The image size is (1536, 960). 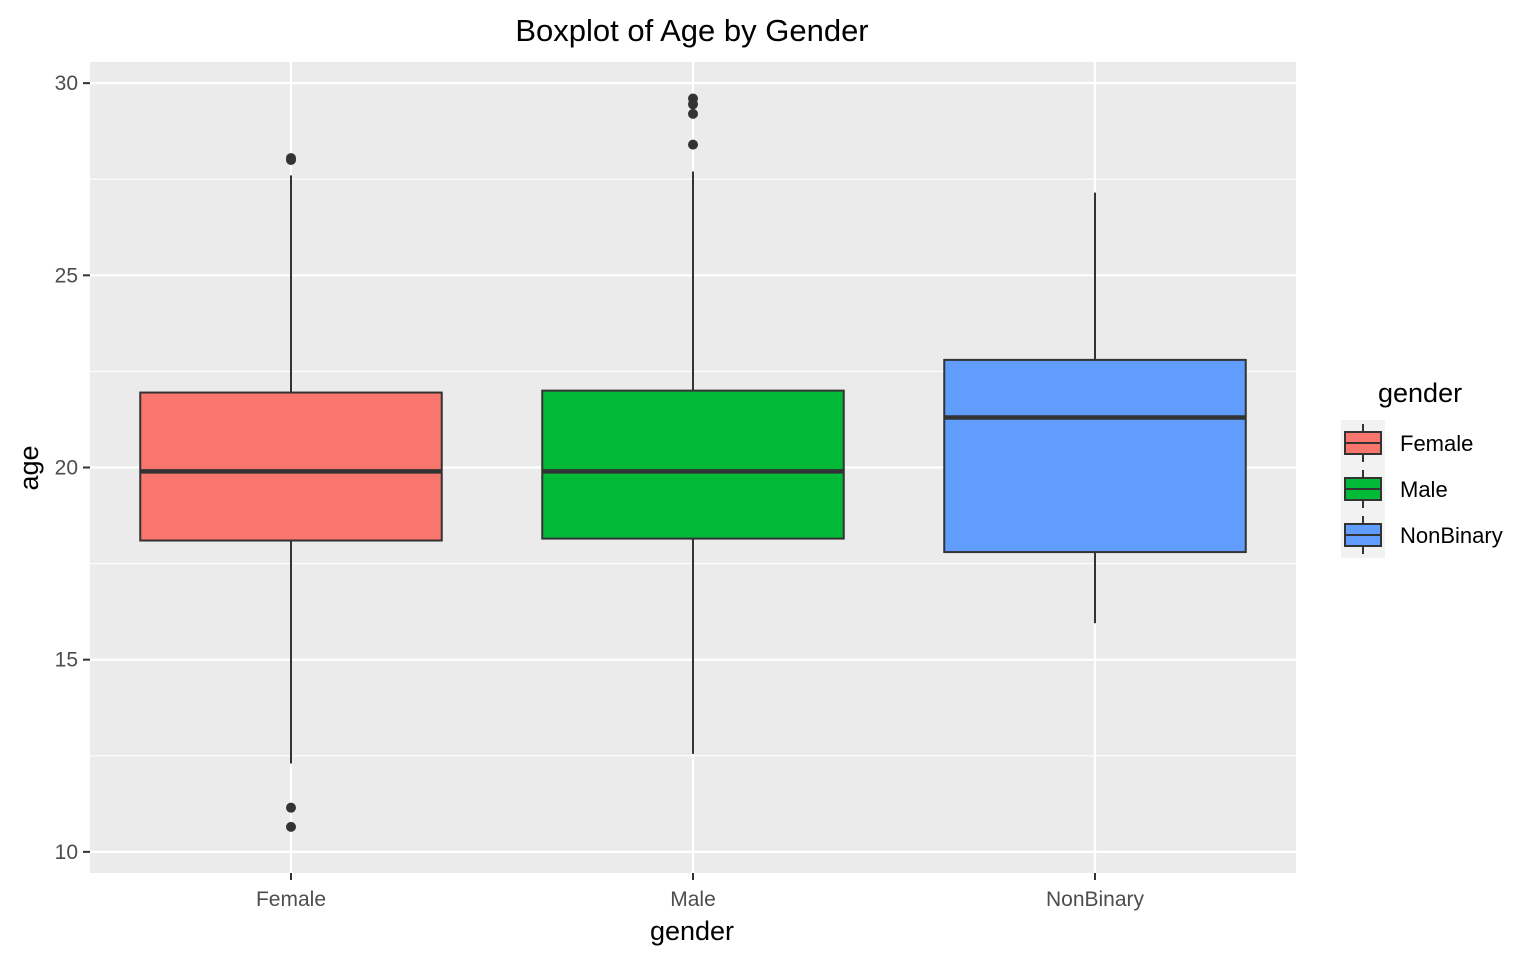 What do you see at coordinates (1394, 489) in the screenshot?
I see `legend-item-male: Male` at bounding box center [1394, 489].